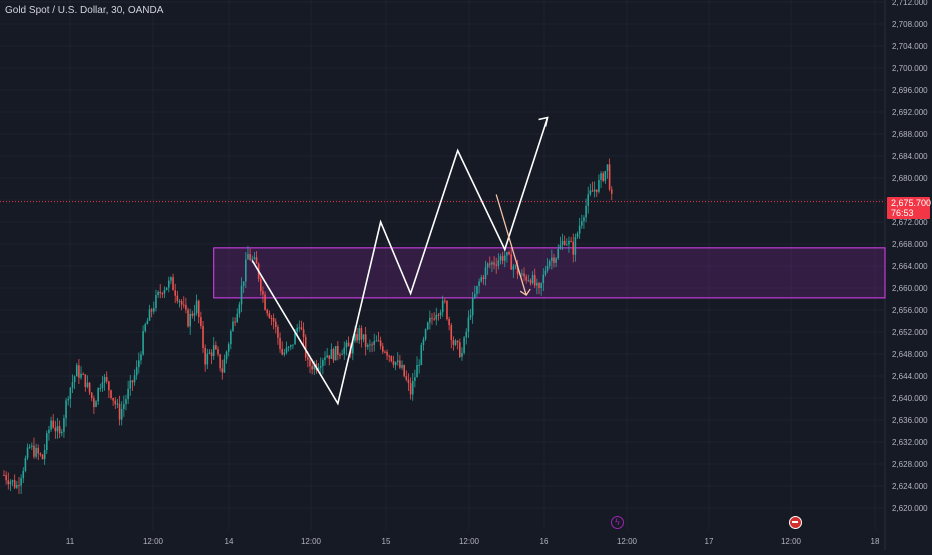 The width and height of the screenshot is (932, 555). I want to click on time-tick-label: 14, so click(229, 541).